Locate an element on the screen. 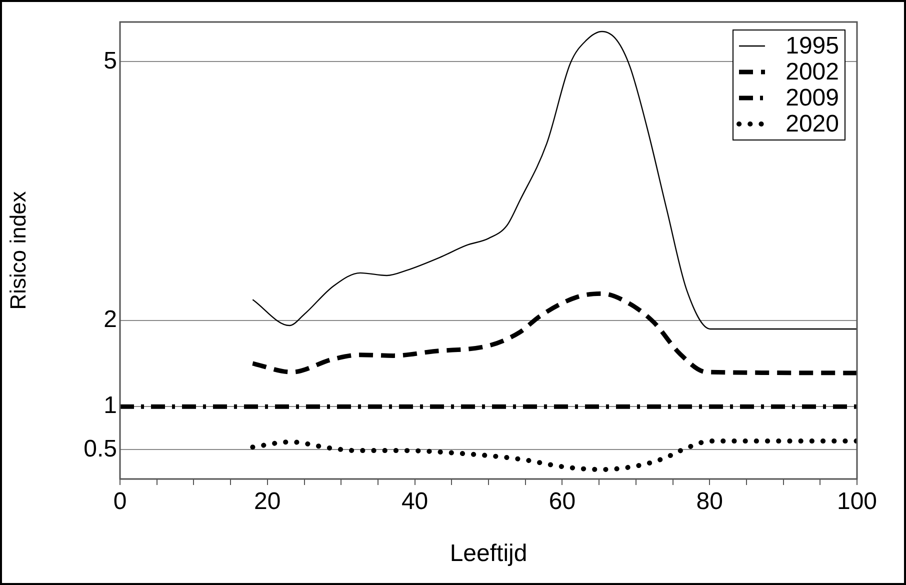 The image size is (906, 585). legend-label: 1995 is located at coordinates (812, 46).